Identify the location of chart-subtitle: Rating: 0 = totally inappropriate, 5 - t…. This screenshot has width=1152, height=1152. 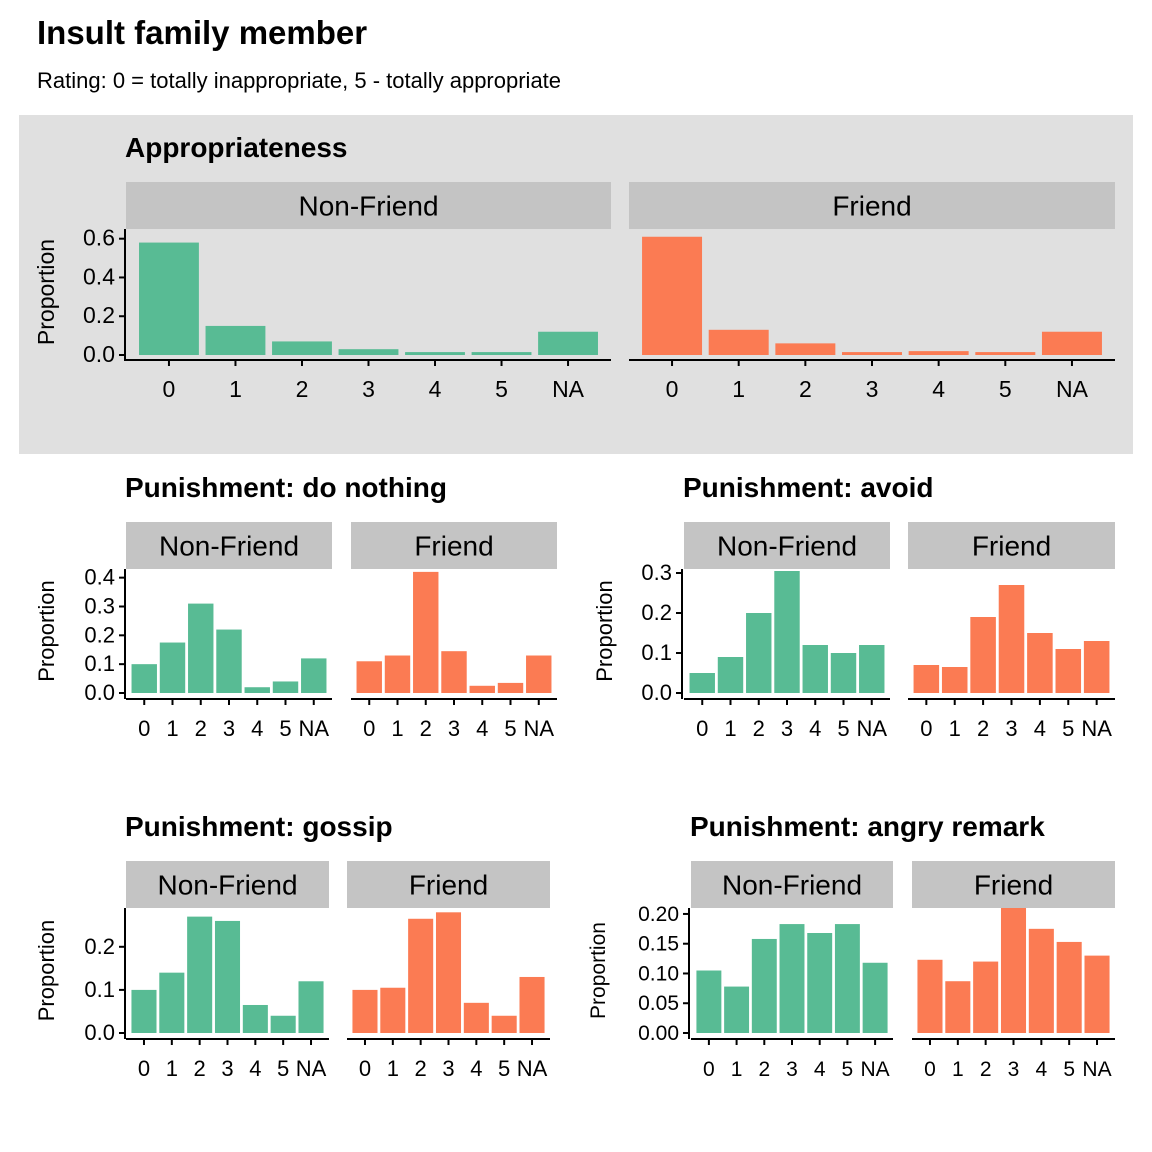
(299, 80).